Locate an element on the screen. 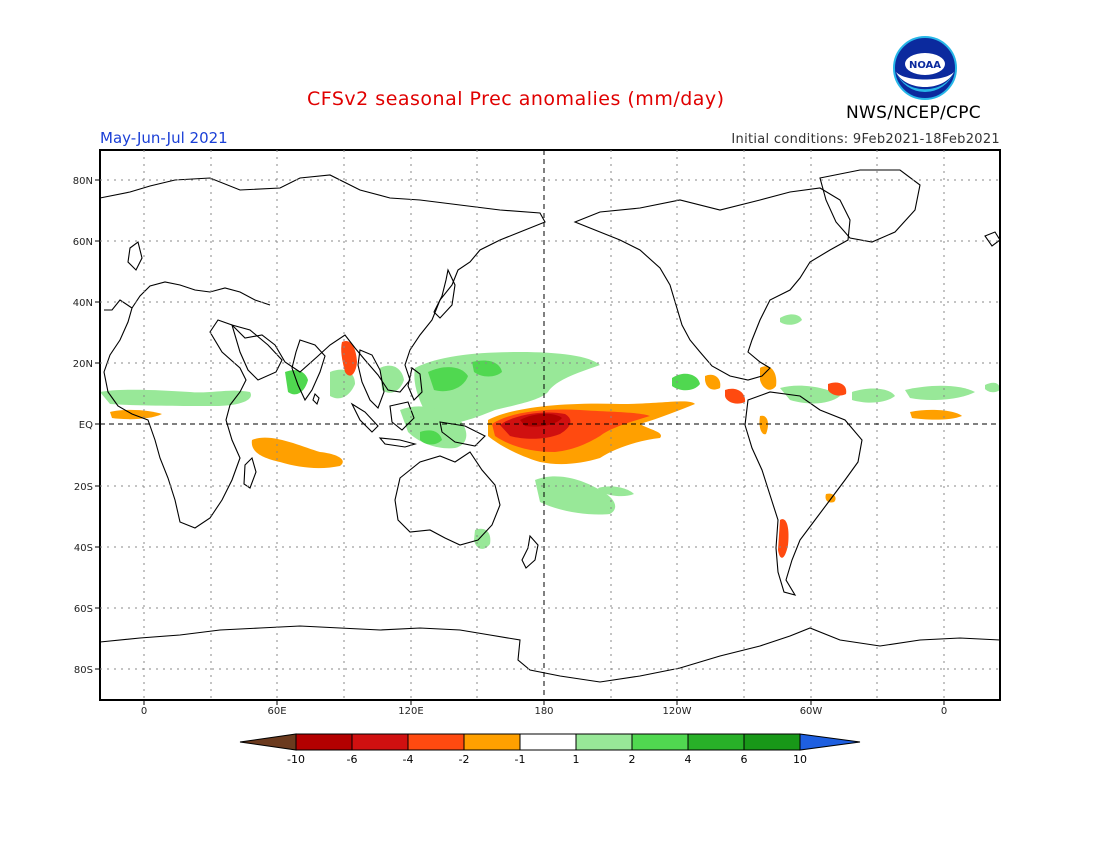 The width and height of the screenshot is (1100, 850). atl-wet is located at coordinates (810, 394).